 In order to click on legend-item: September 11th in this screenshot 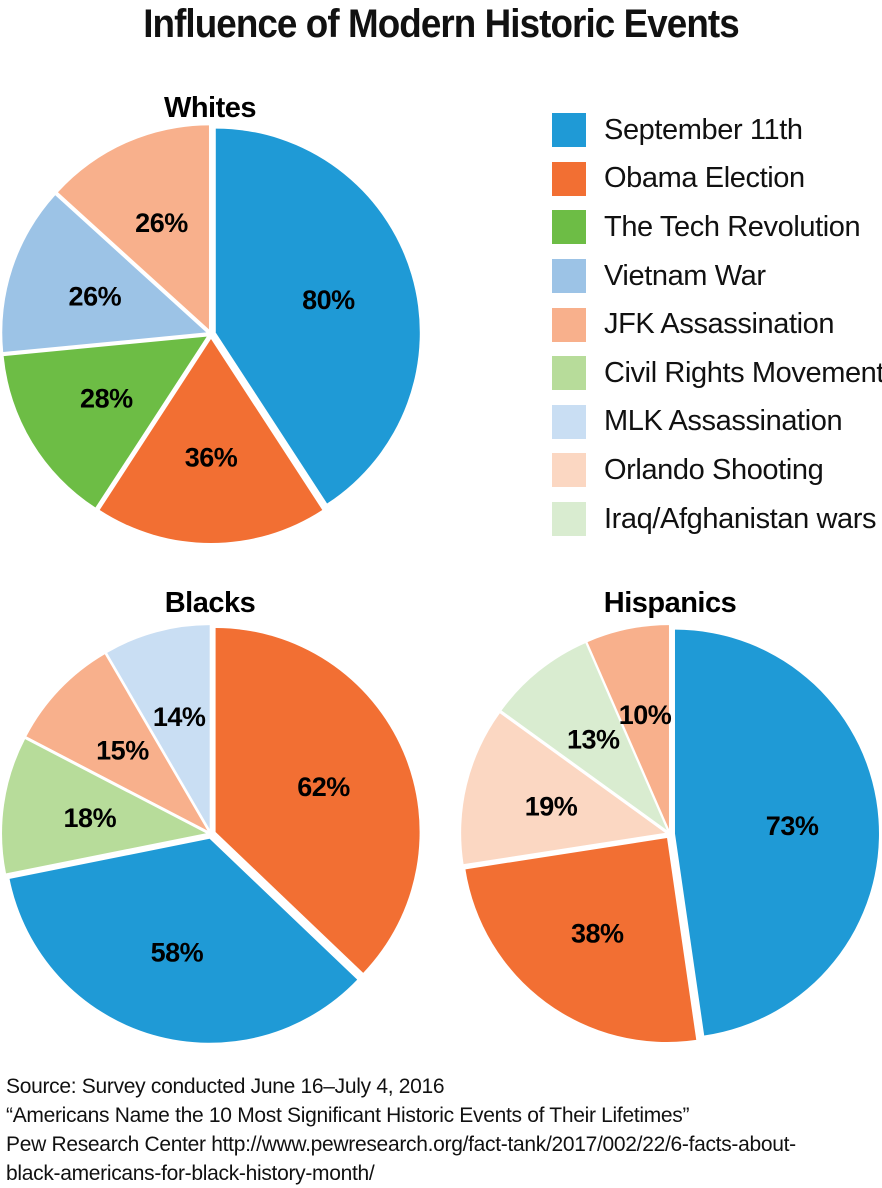, I will do `click(717, 130)`.